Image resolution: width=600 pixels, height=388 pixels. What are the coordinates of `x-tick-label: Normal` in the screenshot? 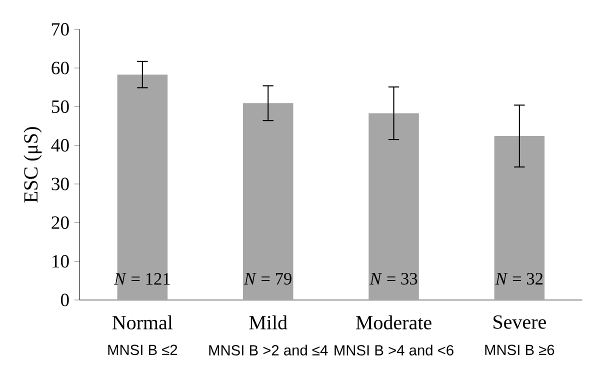 It's located at (142, 322).